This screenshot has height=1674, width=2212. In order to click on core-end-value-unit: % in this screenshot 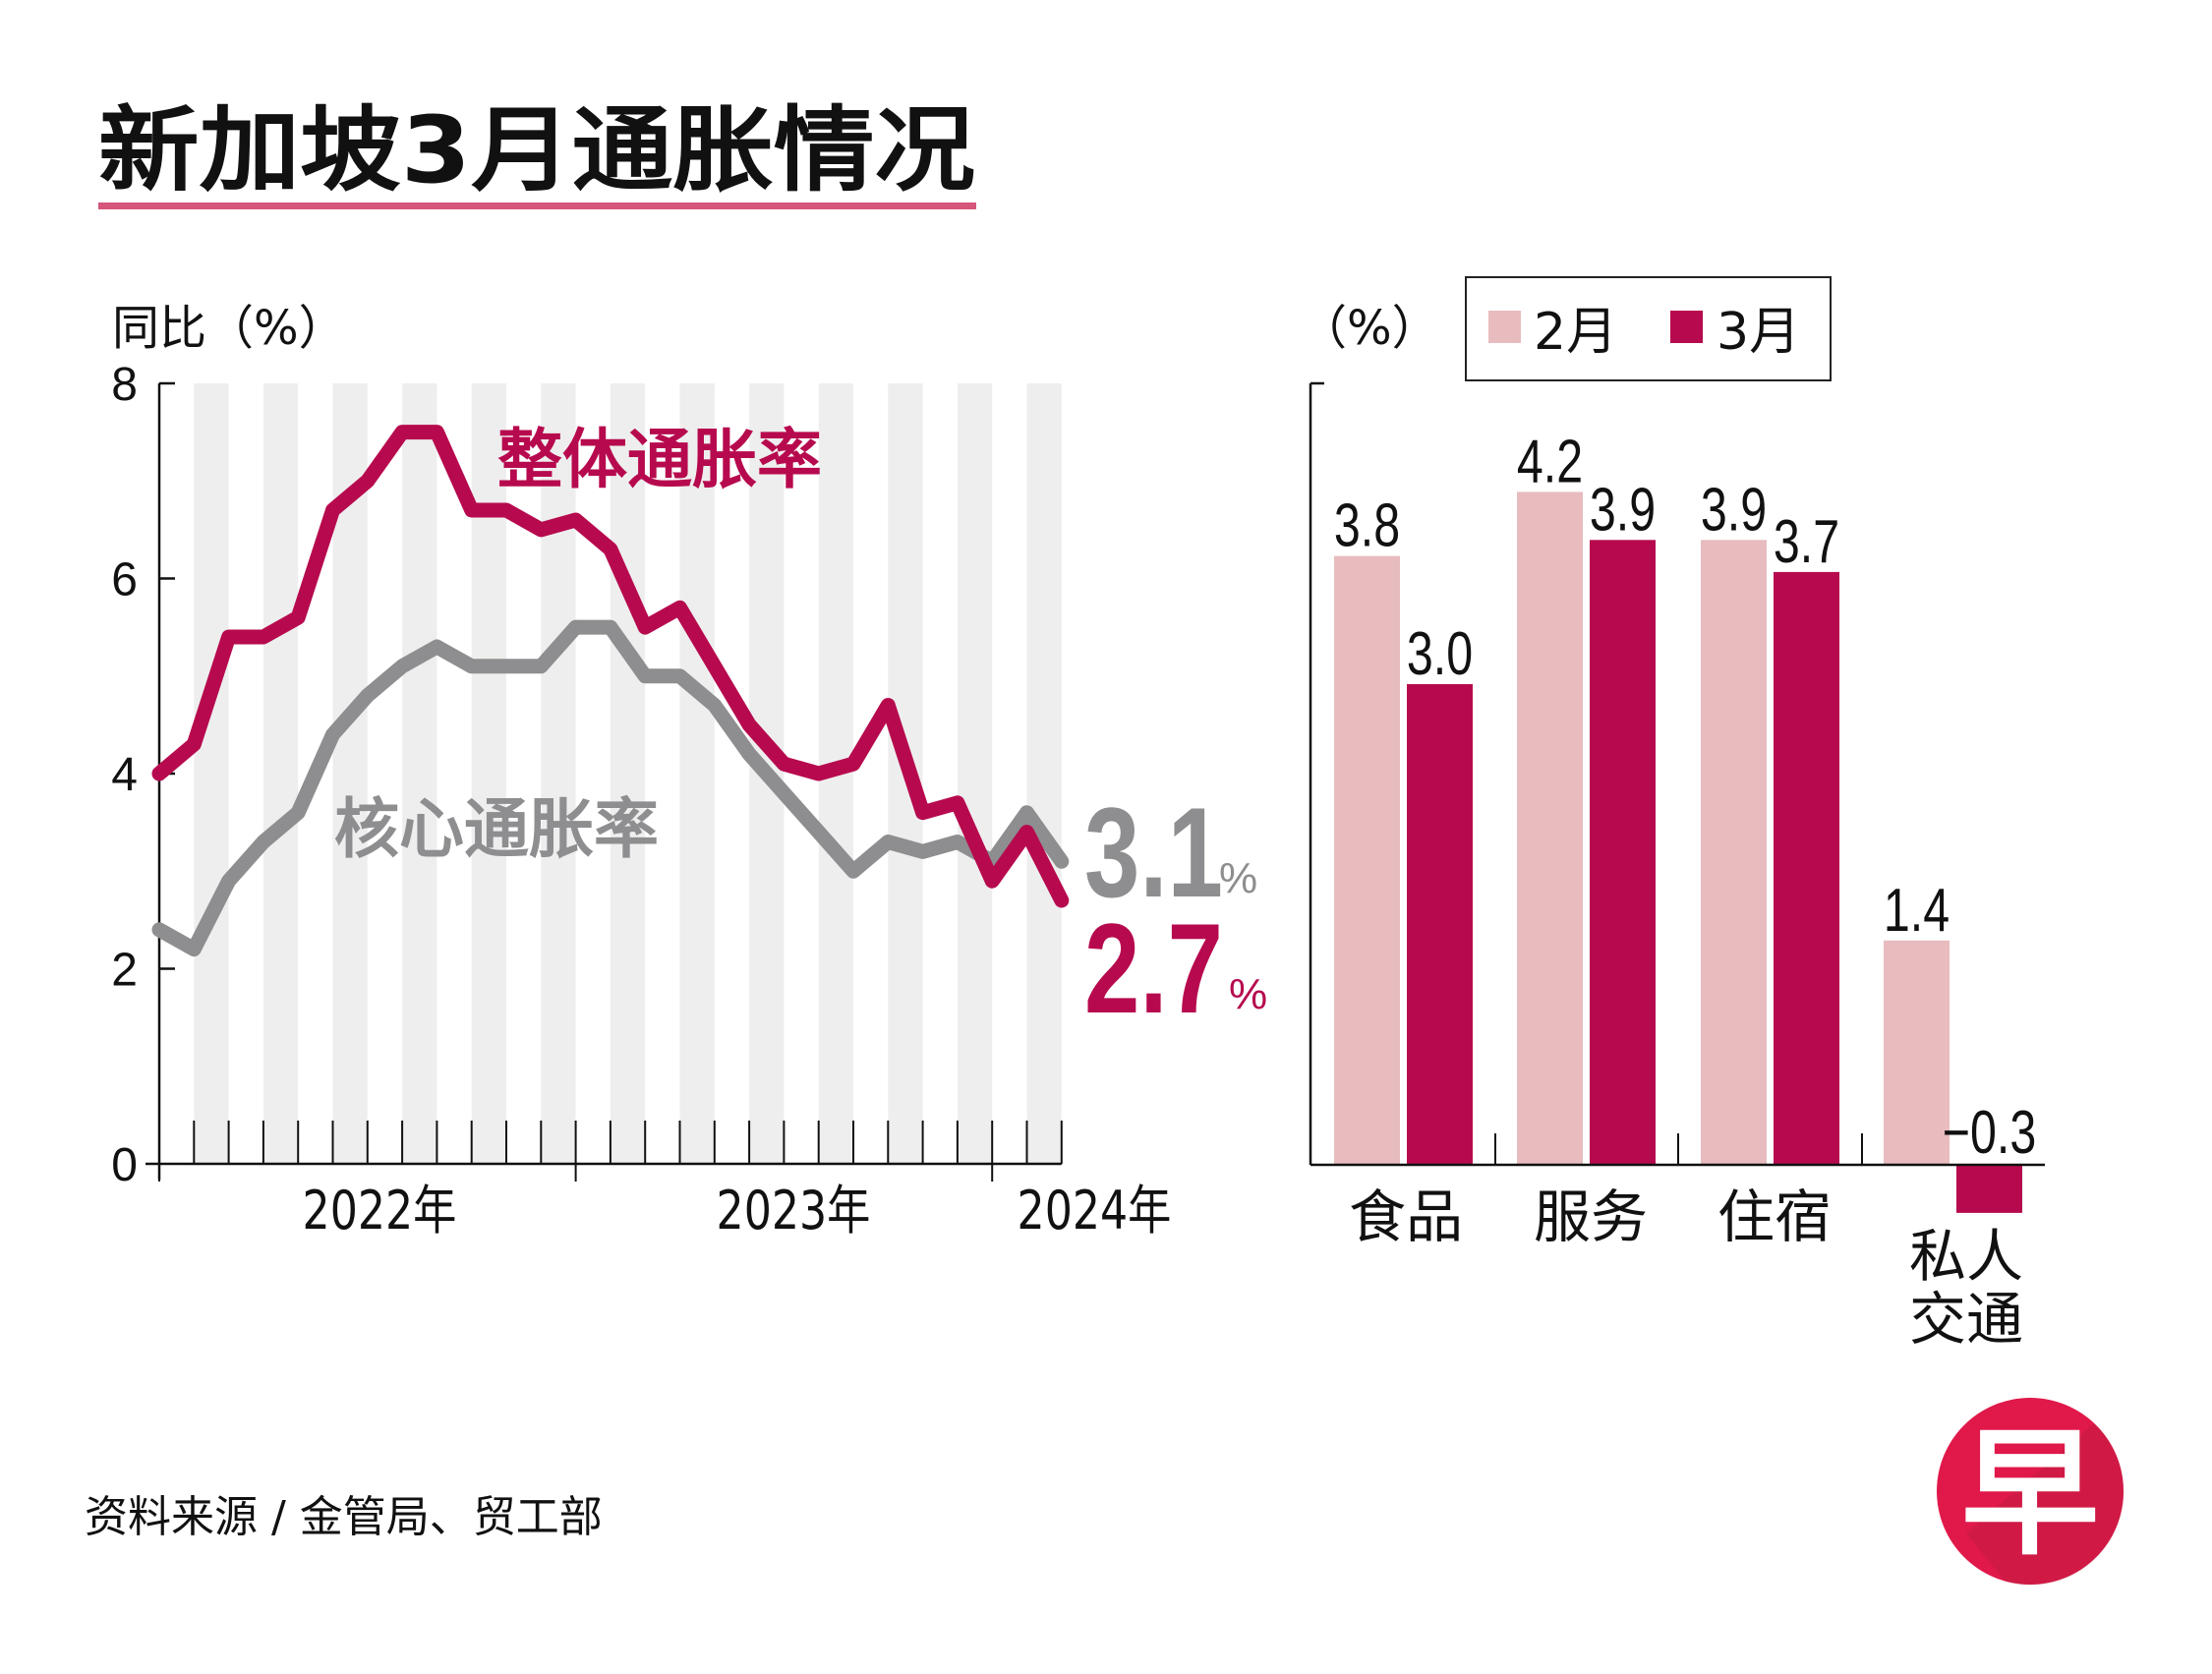, I will do `click(1238, 878)`.